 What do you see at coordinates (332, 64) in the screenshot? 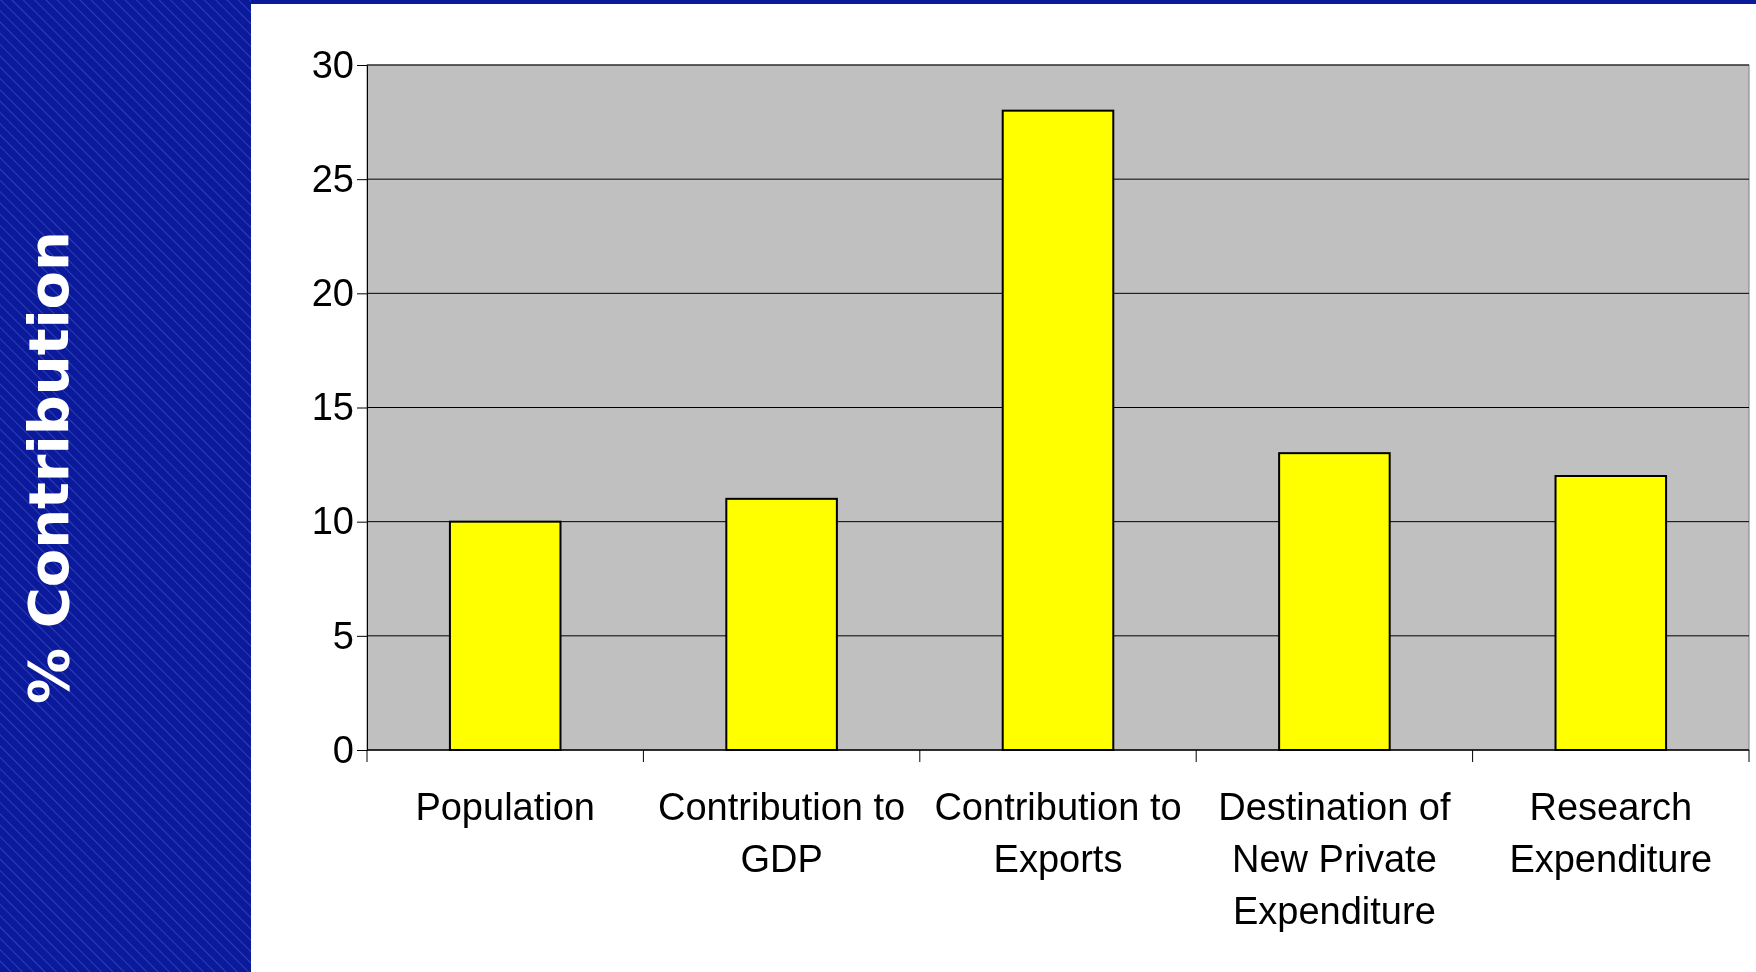
I see `y-tick-label: 30` at bounding box center [332, 64].